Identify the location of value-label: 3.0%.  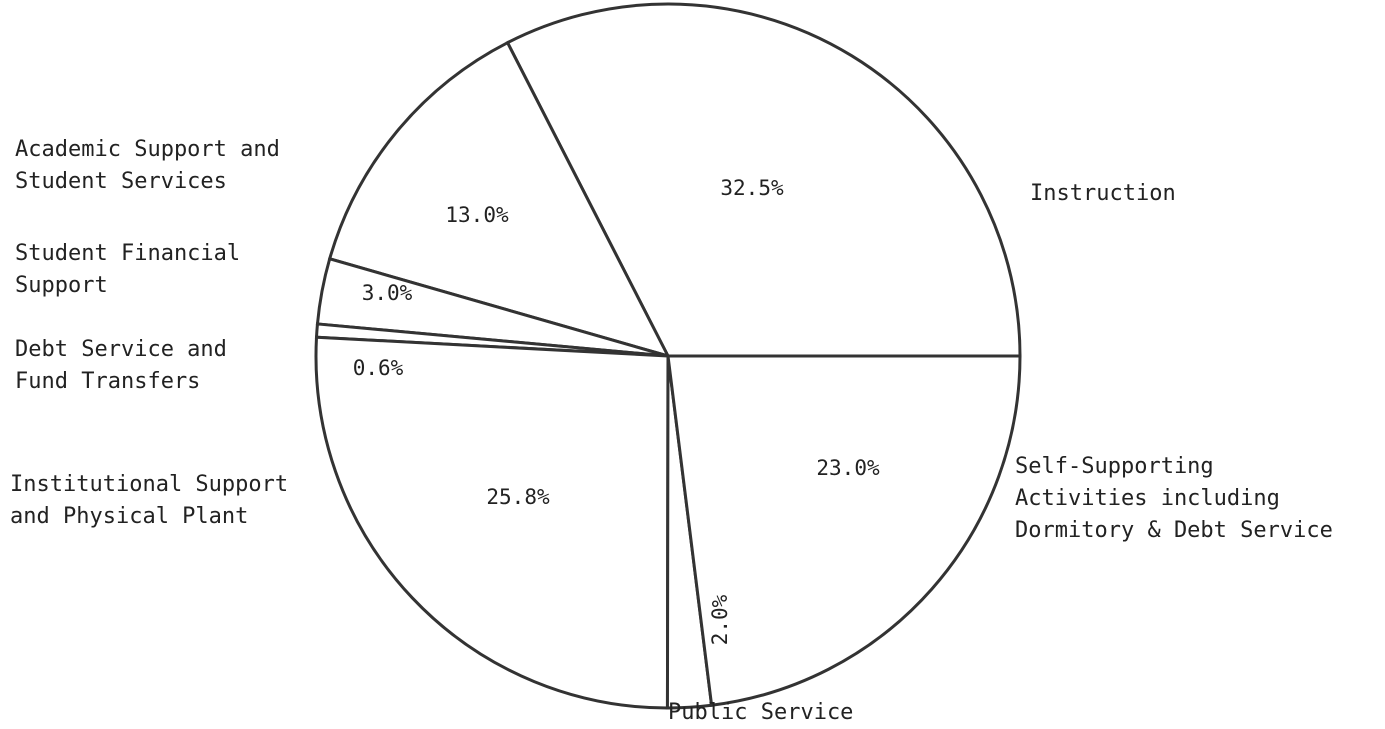
(387, 293).